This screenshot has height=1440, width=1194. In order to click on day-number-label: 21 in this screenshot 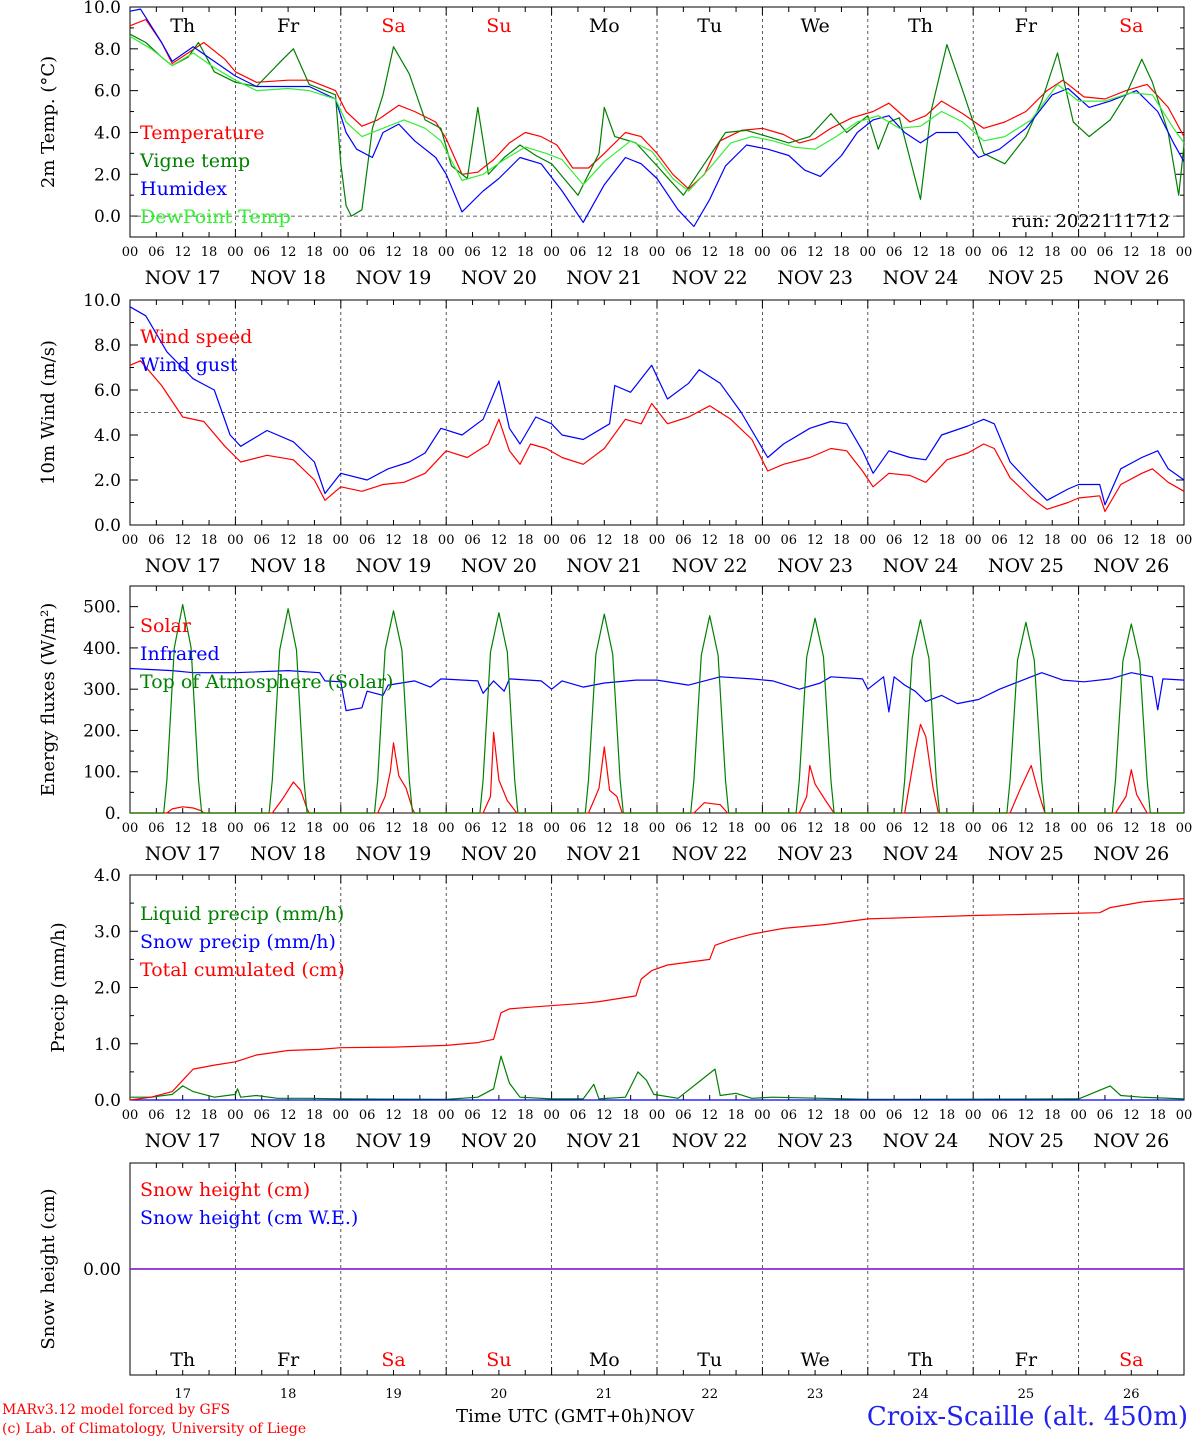, I will do `click(604, 1394)`.